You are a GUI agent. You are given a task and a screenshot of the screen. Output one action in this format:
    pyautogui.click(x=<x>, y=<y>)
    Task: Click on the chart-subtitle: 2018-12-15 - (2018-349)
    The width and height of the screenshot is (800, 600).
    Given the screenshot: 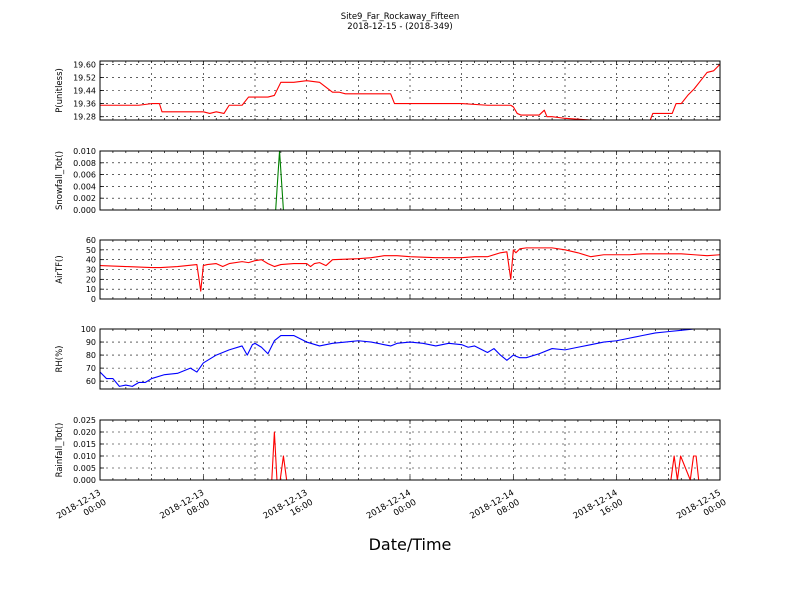 What is the action you would take?
    pyautogui.click(x=399, y=27)
    